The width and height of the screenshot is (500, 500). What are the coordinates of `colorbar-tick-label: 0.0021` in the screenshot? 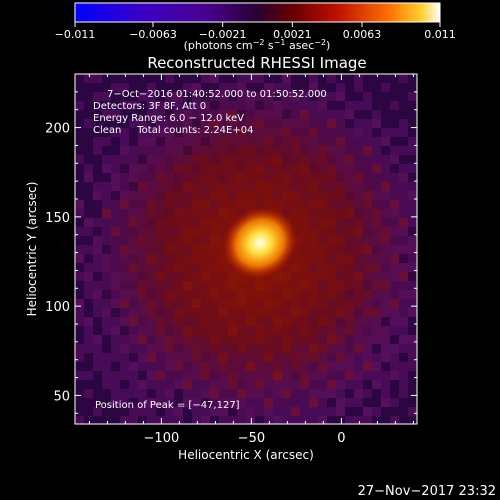 It's located at (292, 34).